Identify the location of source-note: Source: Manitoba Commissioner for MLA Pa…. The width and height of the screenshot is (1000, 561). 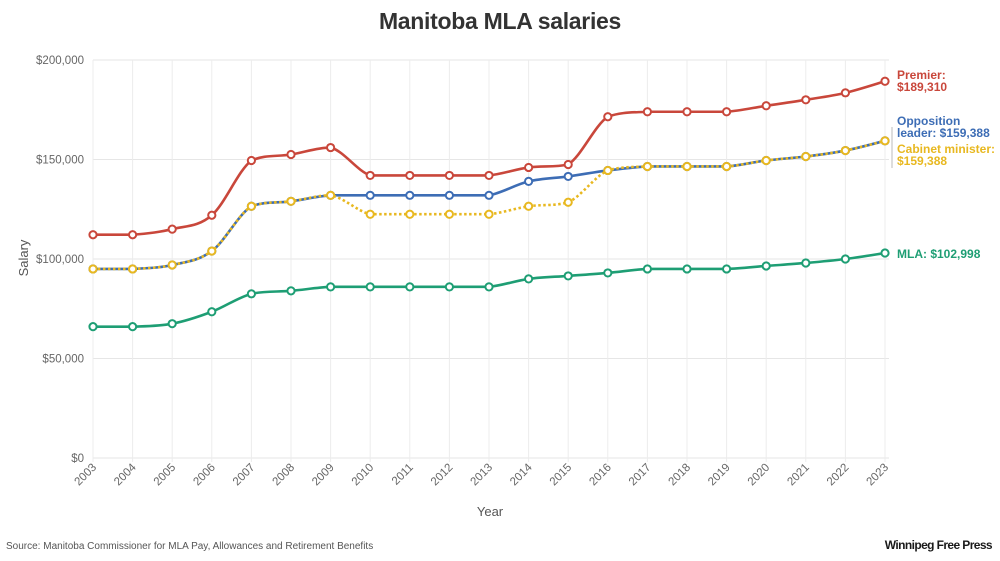
(190, 546).